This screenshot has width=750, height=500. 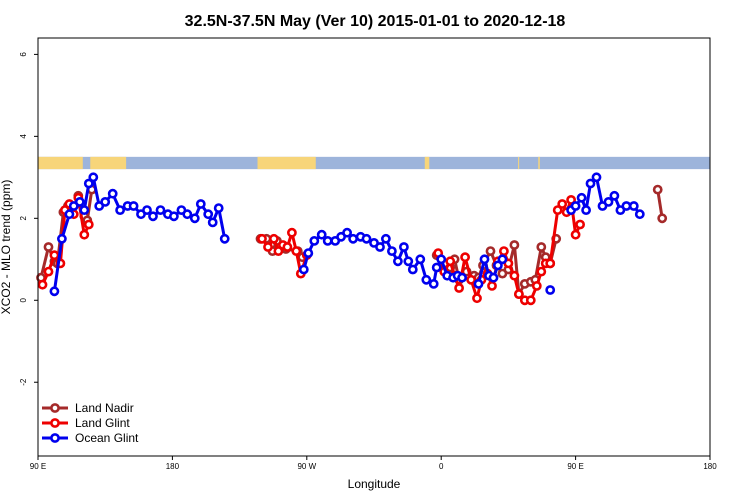 I want to click on x-tick-label-1: 180, so click(x=173, y=466).